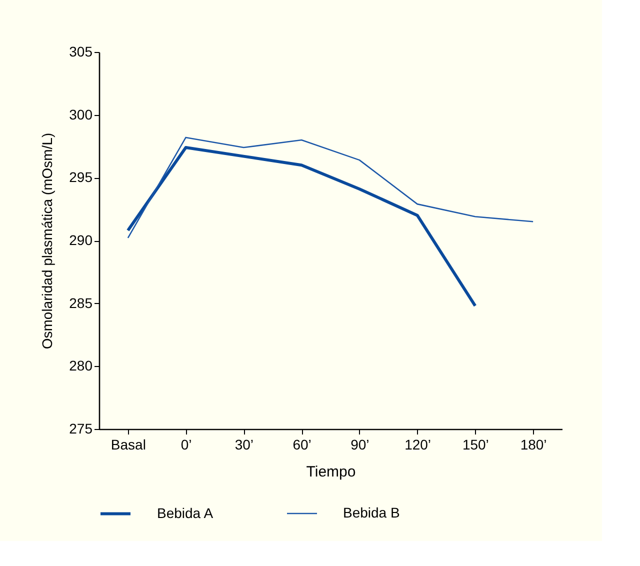 The image size is (640, 566). I want to click on y-tick-label: 275, so click(81, 428).